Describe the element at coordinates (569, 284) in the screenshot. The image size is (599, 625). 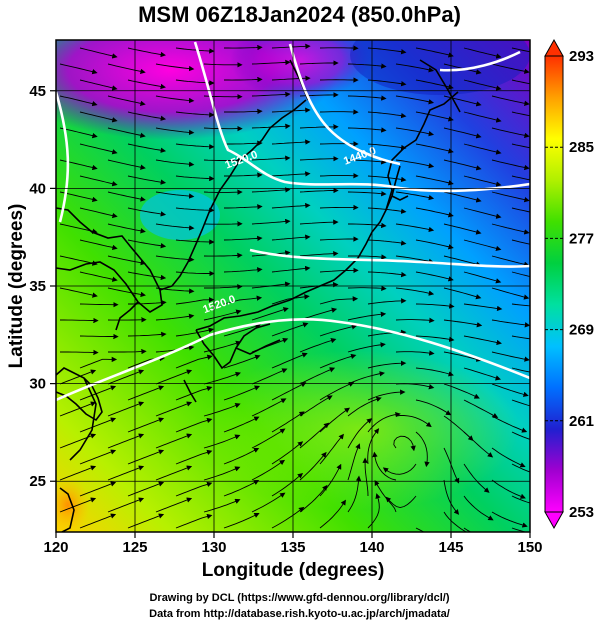
I see `colorbar: 253 261 269 277 285 293` at that location.